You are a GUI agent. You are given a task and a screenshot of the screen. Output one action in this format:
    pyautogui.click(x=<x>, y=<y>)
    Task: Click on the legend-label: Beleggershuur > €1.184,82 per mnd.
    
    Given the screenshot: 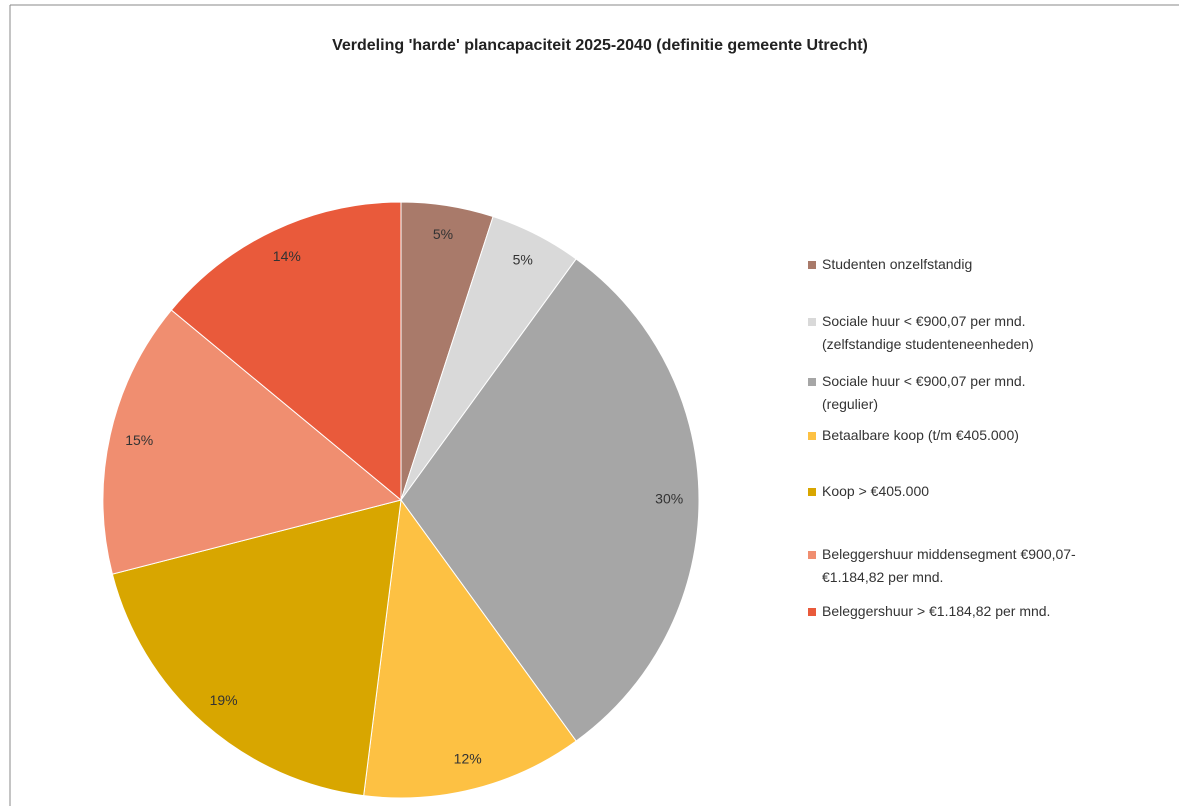 What is the action you would take?
    pyautogui.click(x=936, y=611)
    